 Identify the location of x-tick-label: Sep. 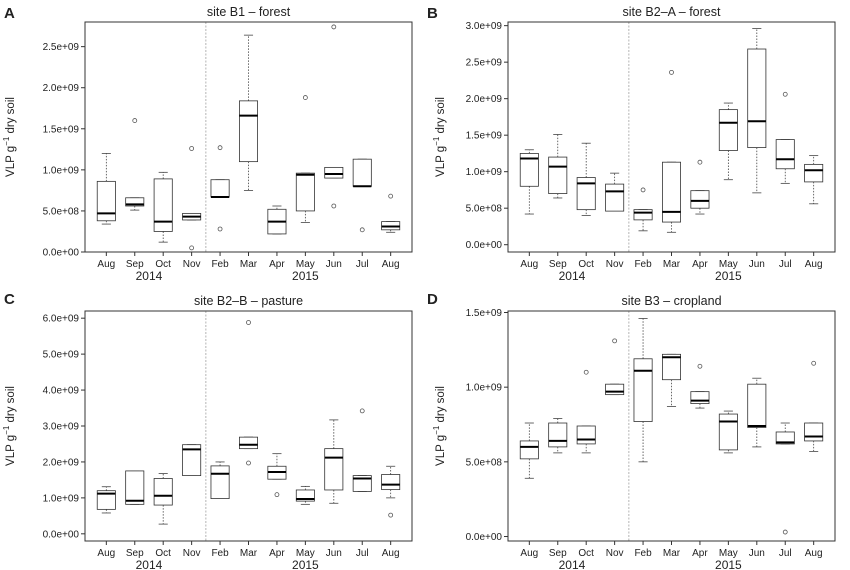
(135, 264).